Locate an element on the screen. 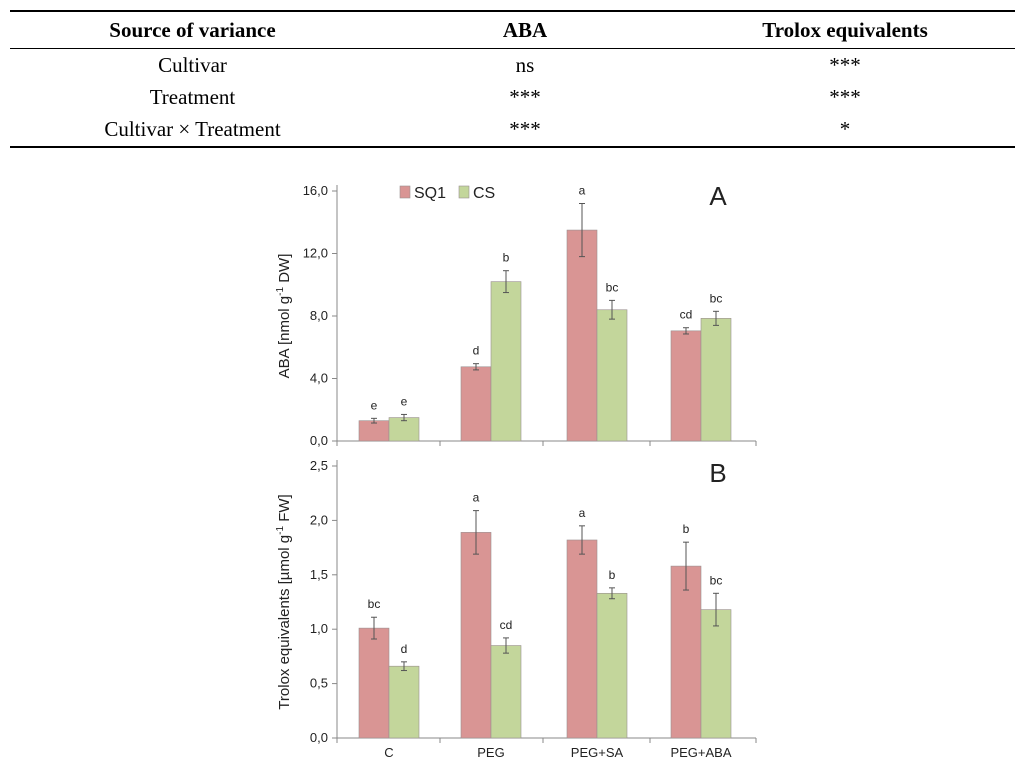  table-cell: * is located at coordinates (845, 130).